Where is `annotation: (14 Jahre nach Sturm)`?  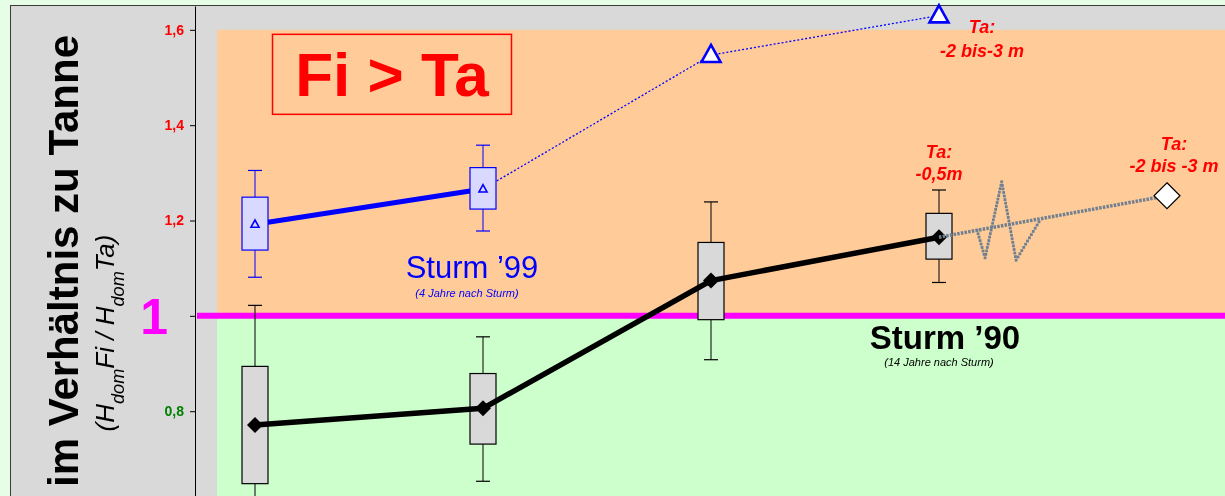 annotation: (14 Jahre nach Sturm) is located at coordinates (939, 362).